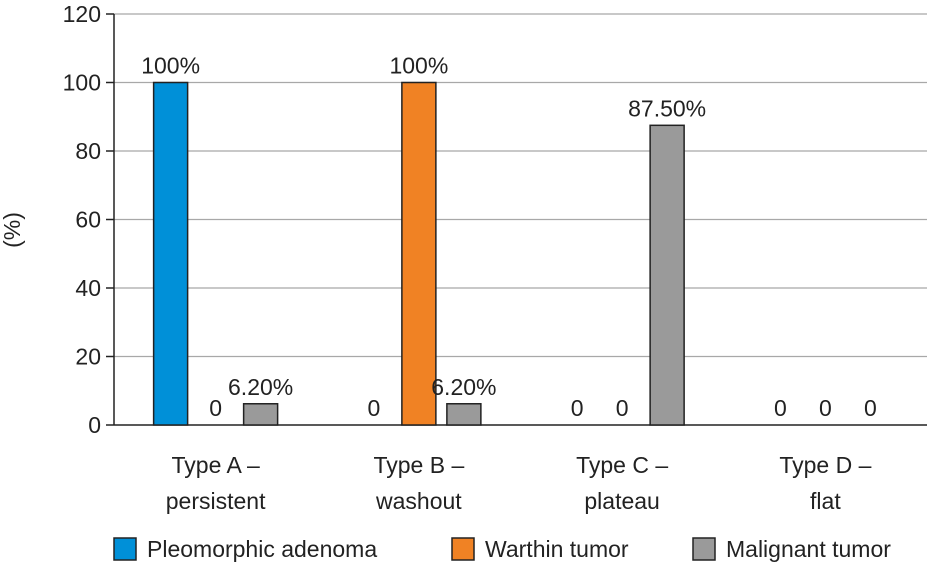 This screenshot has width=933, height=568. What do you see at coordinates (418, 501) in the screenshot?
I see `x-category-label: washout` at bounding box center [418, 501].